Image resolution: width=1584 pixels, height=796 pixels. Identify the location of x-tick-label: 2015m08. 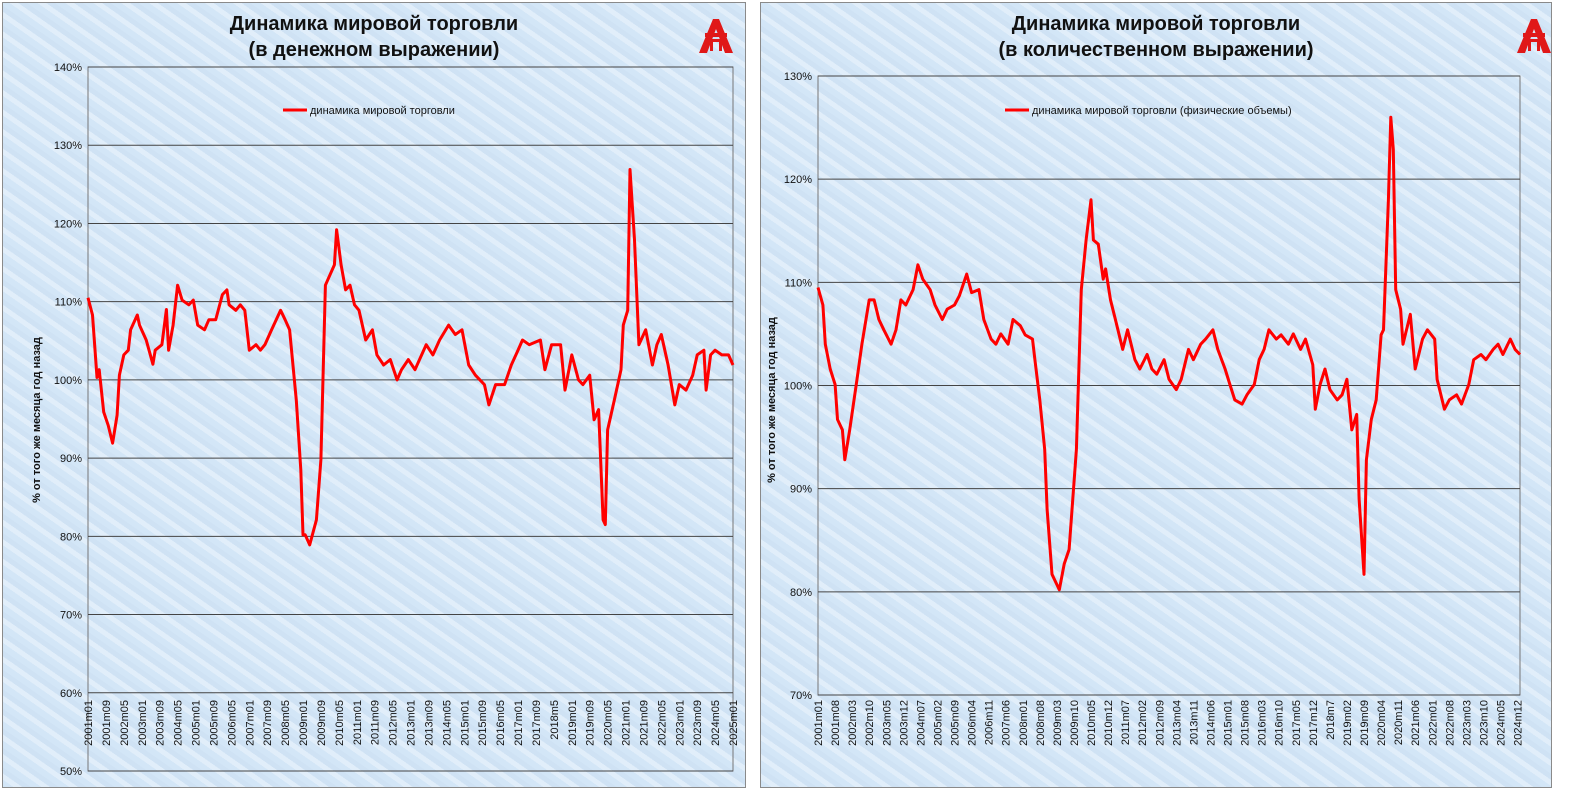
(1246, 723).